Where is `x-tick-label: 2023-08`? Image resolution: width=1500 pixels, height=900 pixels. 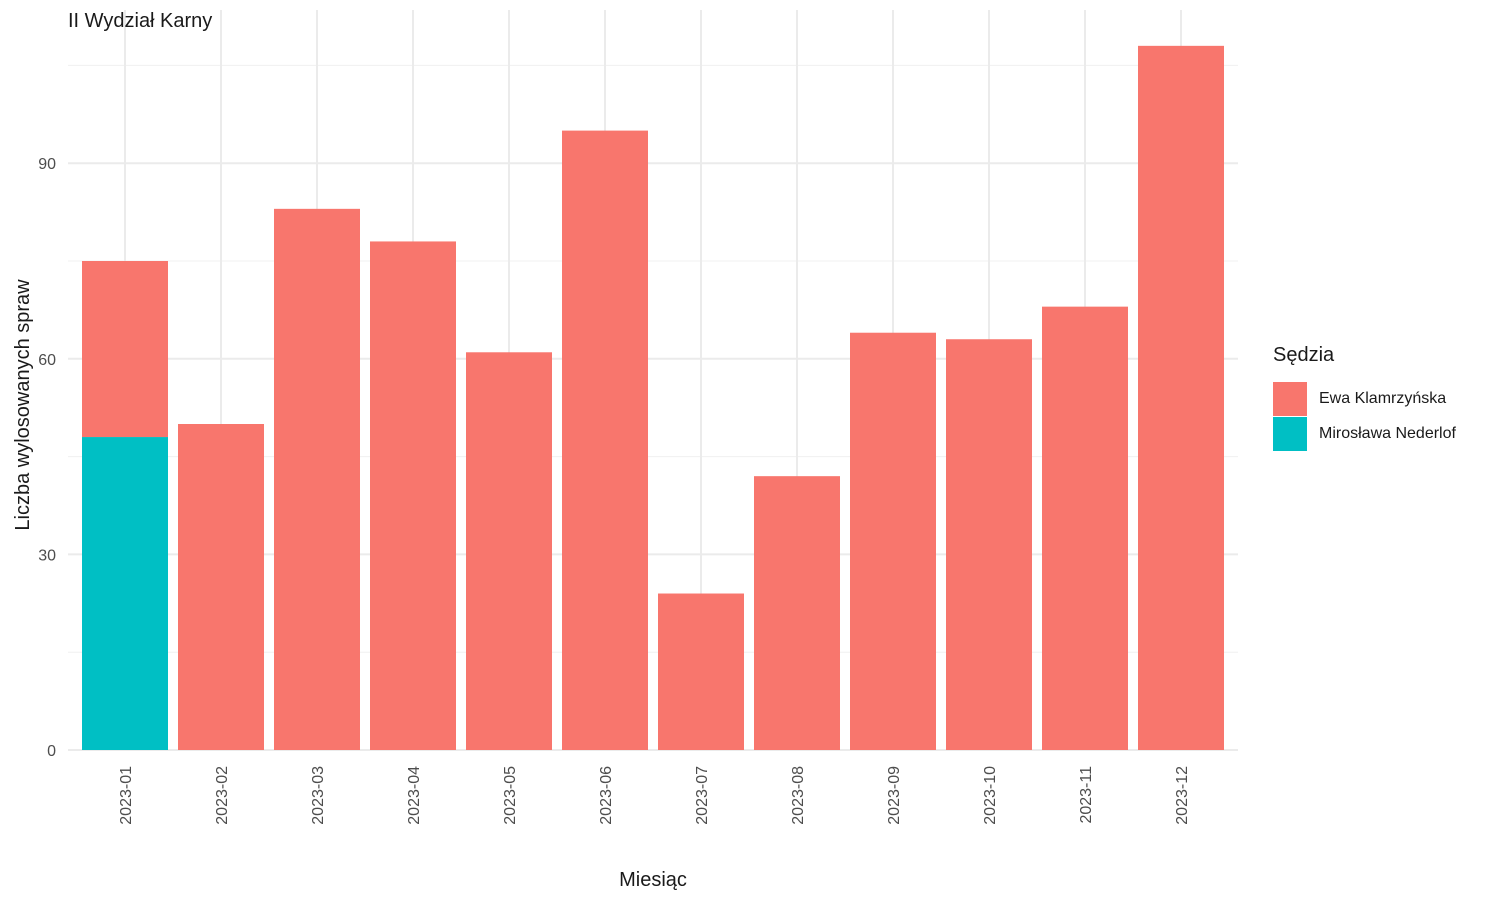
x-tick-label: 2023-08 is located at coordinates (798, 795).